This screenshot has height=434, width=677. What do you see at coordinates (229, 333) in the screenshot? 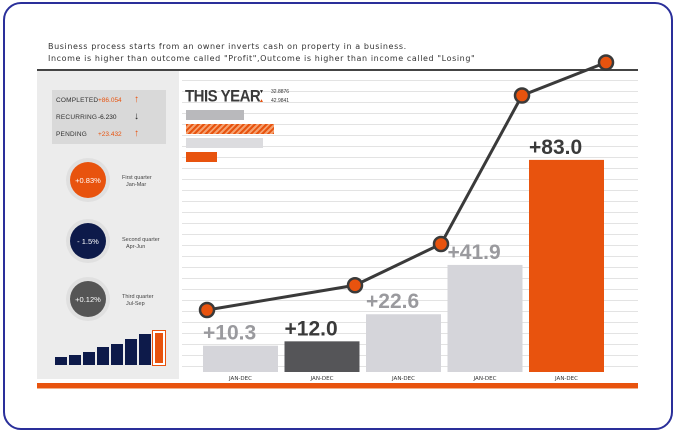
I see `bar-value-label: +10.3` at bounding box center [229, 333].